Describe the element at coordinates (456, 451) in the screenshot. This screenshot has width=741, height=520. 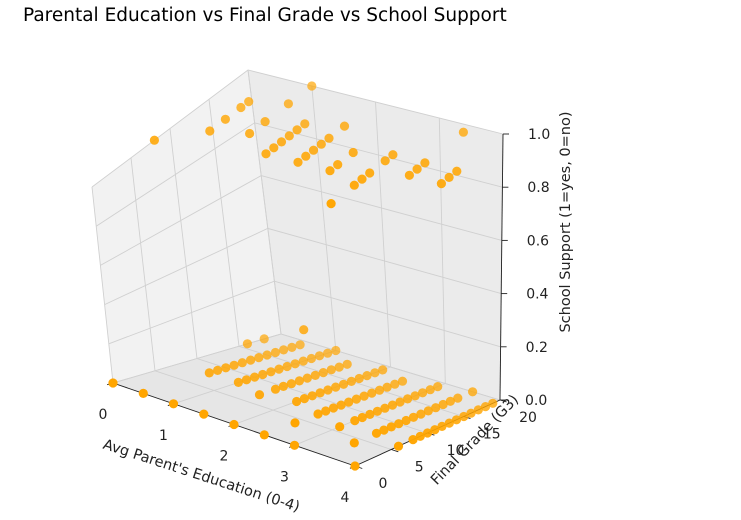
I see `y-tick-label: 10` at that location.